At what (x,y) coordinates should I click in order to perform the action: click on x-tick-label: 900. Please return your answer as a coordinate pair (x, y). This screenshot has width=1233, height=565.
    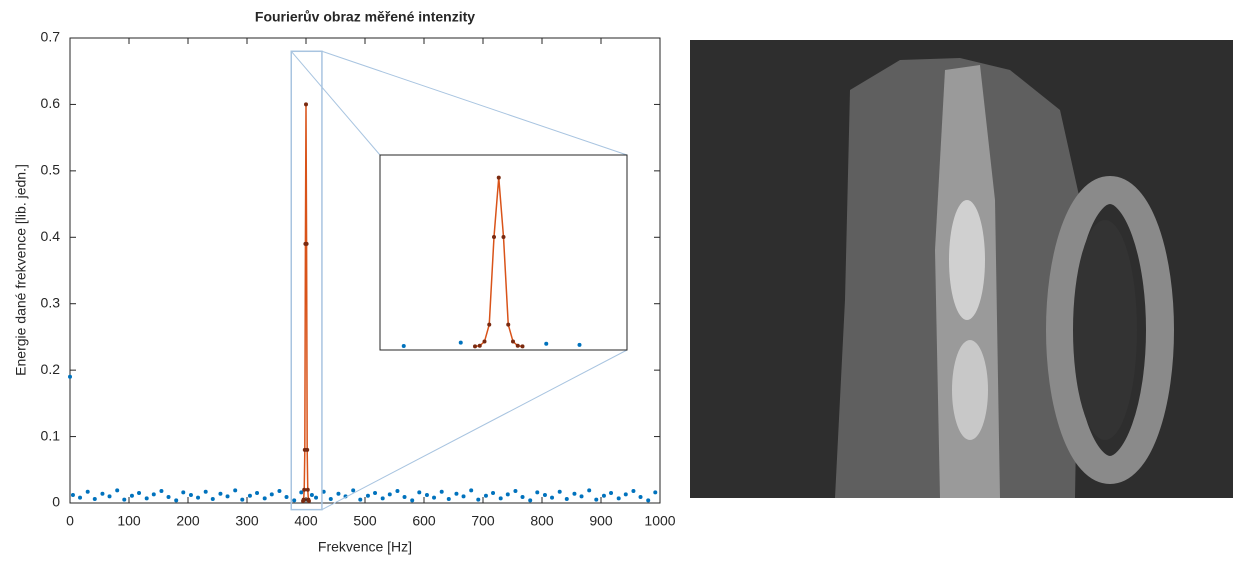
    Looking at the image, I should click on (601, 521).